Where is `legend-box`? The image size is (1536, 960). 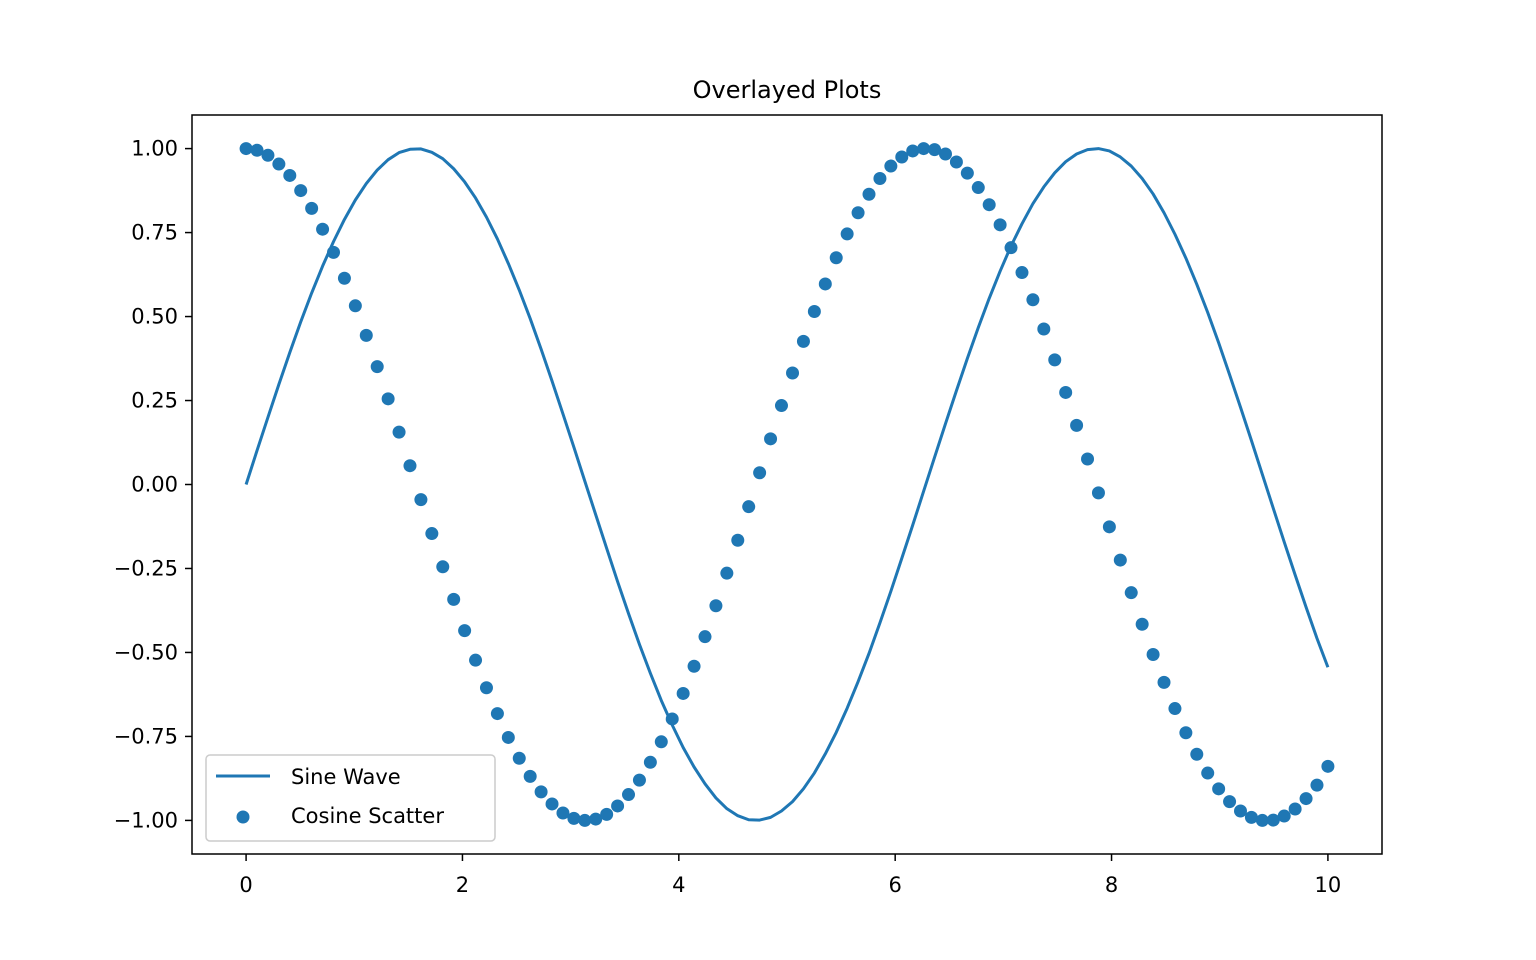
legend-box is located at coordinates (350, 798).